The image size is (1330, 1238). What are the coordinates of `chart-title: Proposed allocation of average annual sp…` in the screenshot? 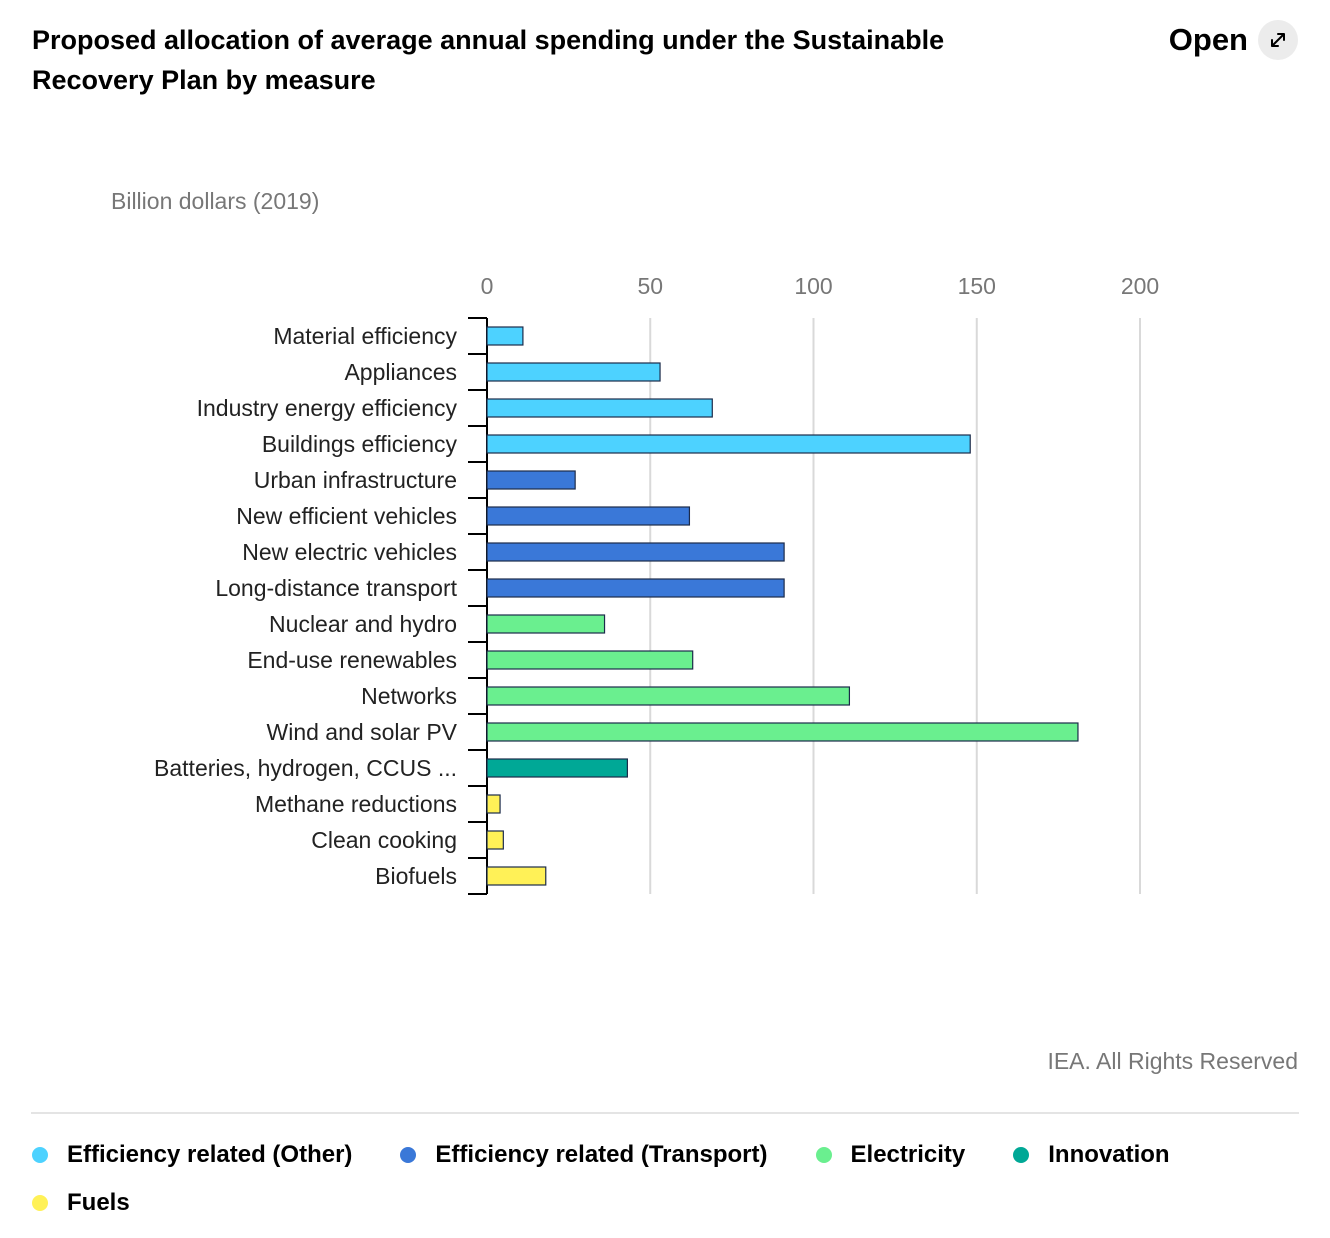 It's located at (488, 60).